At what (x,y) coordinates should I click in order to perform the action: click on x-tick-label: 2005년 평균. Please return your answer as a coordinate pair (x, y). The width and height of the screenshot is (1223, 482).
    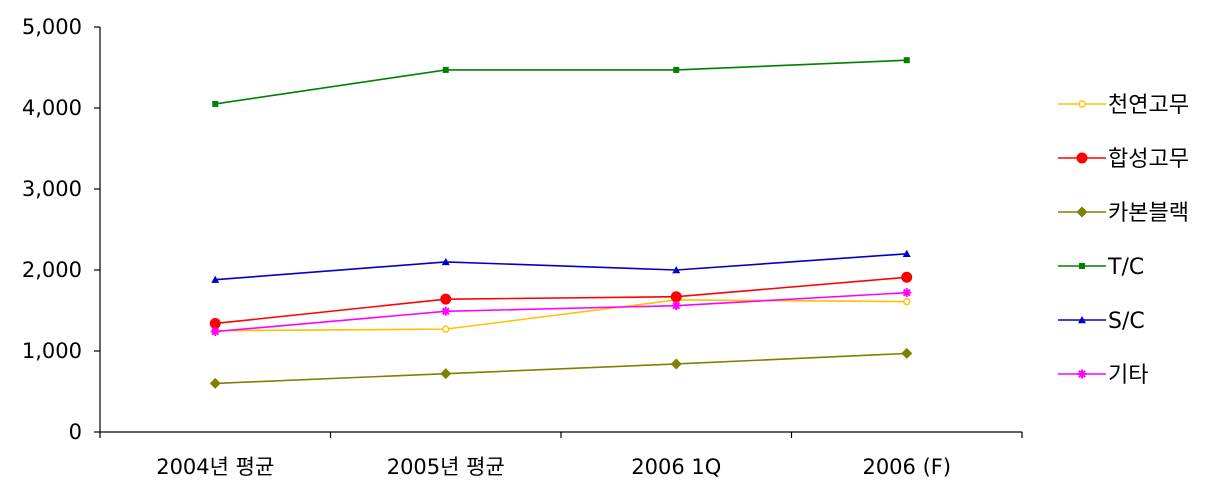
    Looking at the image, I should click on (446, 467).